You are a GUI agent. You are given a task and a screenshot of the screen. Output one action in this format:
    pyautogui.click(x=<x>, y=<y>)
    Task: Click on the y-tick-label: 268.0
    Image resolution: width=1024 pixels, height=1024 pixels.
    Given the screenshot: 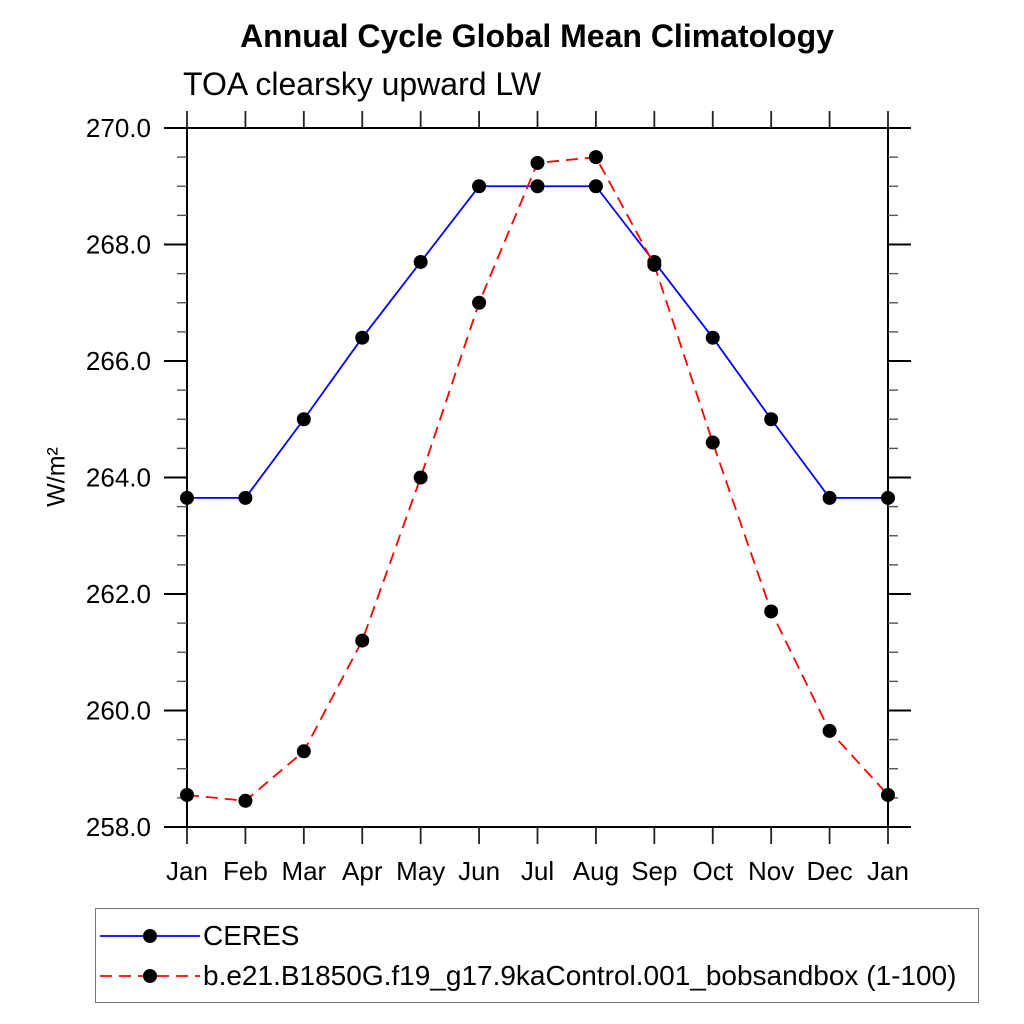 What is the action you would take?
    pyautogui.click(x=118, y=245)
    